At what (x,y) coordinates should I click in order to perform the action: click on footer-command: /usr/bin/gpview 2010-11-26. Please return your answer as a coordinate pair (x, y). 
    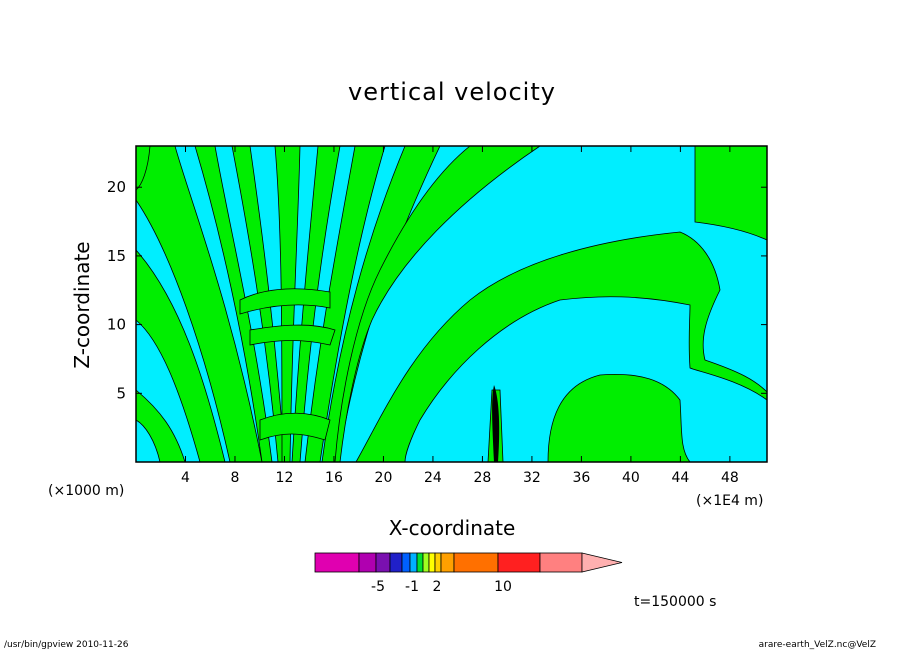
    Looking at the image, I should click on (66, 645).